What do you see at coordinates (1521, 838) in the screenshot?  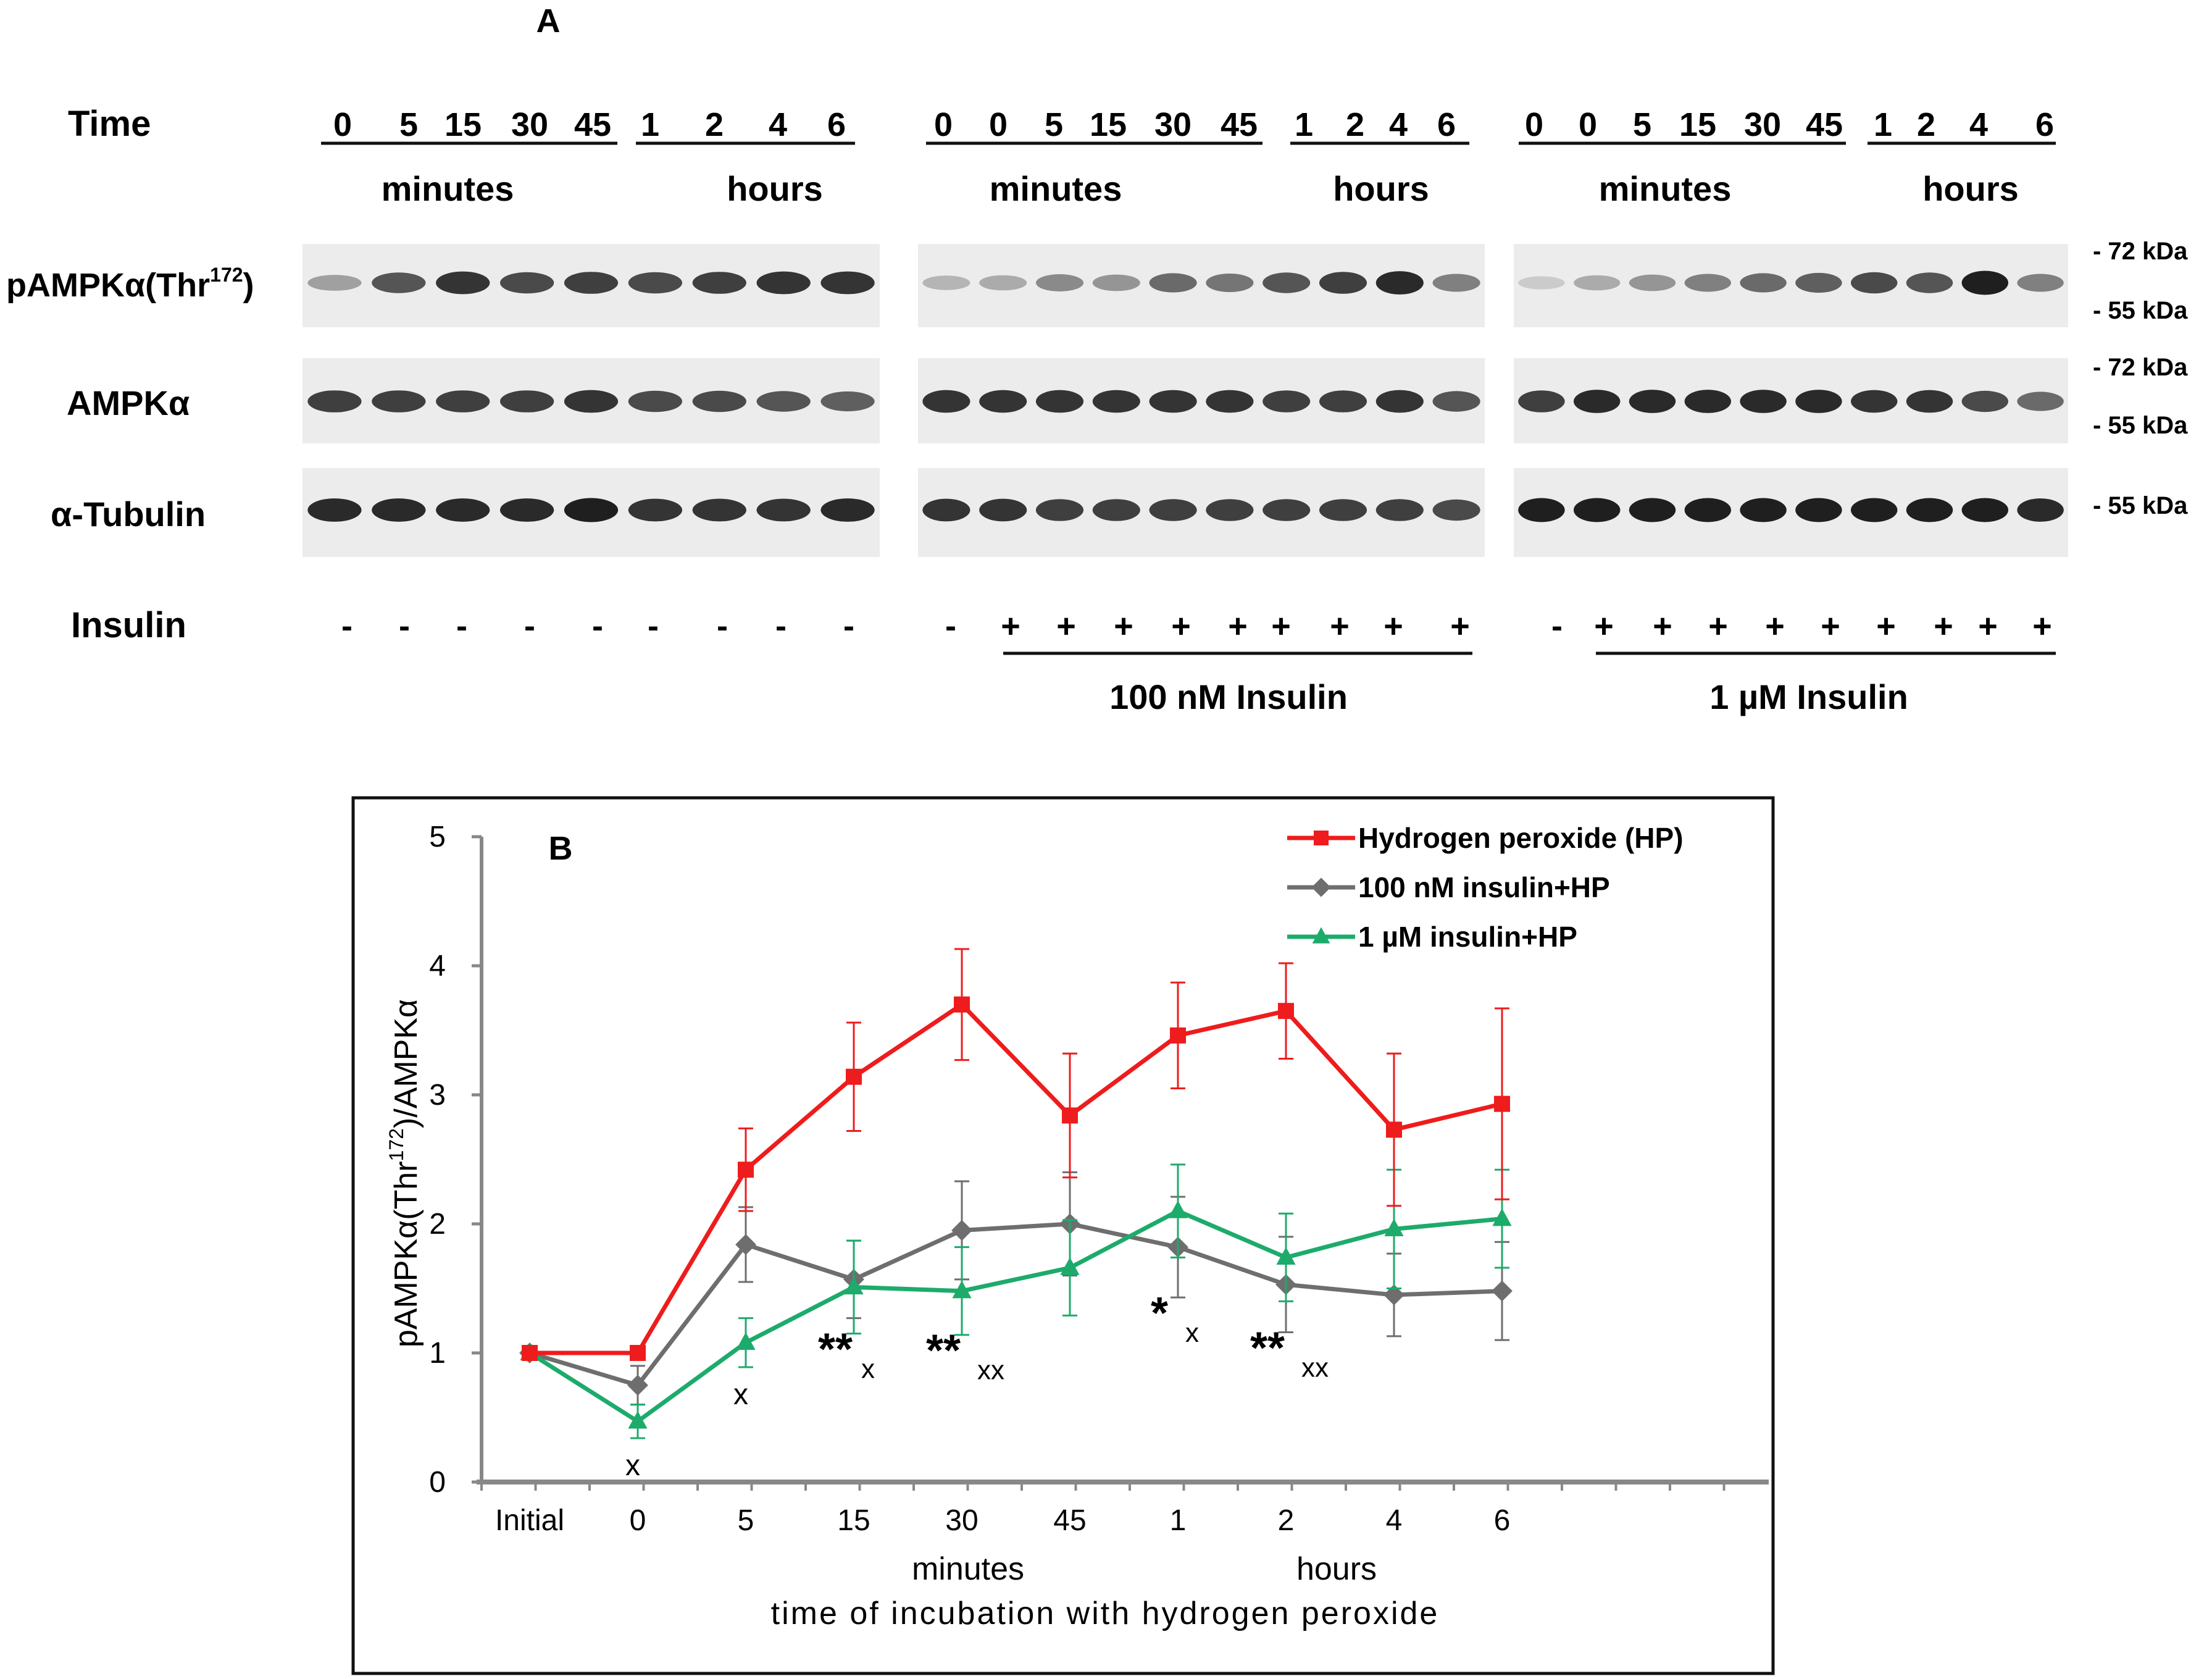 I see `legend-label: Hydrogen peroxide (HP)` at bounding box center [1521, 838].